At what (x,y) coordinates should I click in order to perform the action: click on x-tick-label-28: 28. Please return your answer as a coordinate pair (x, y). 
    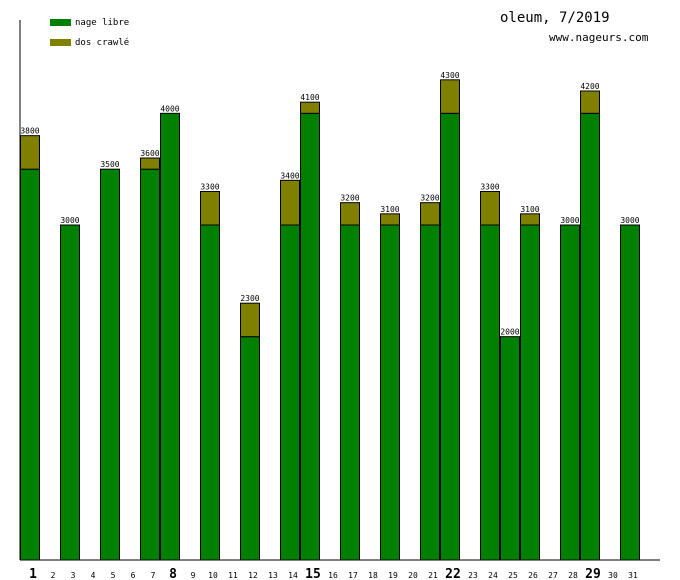
    Looking at the image, I should click on (573, 575).